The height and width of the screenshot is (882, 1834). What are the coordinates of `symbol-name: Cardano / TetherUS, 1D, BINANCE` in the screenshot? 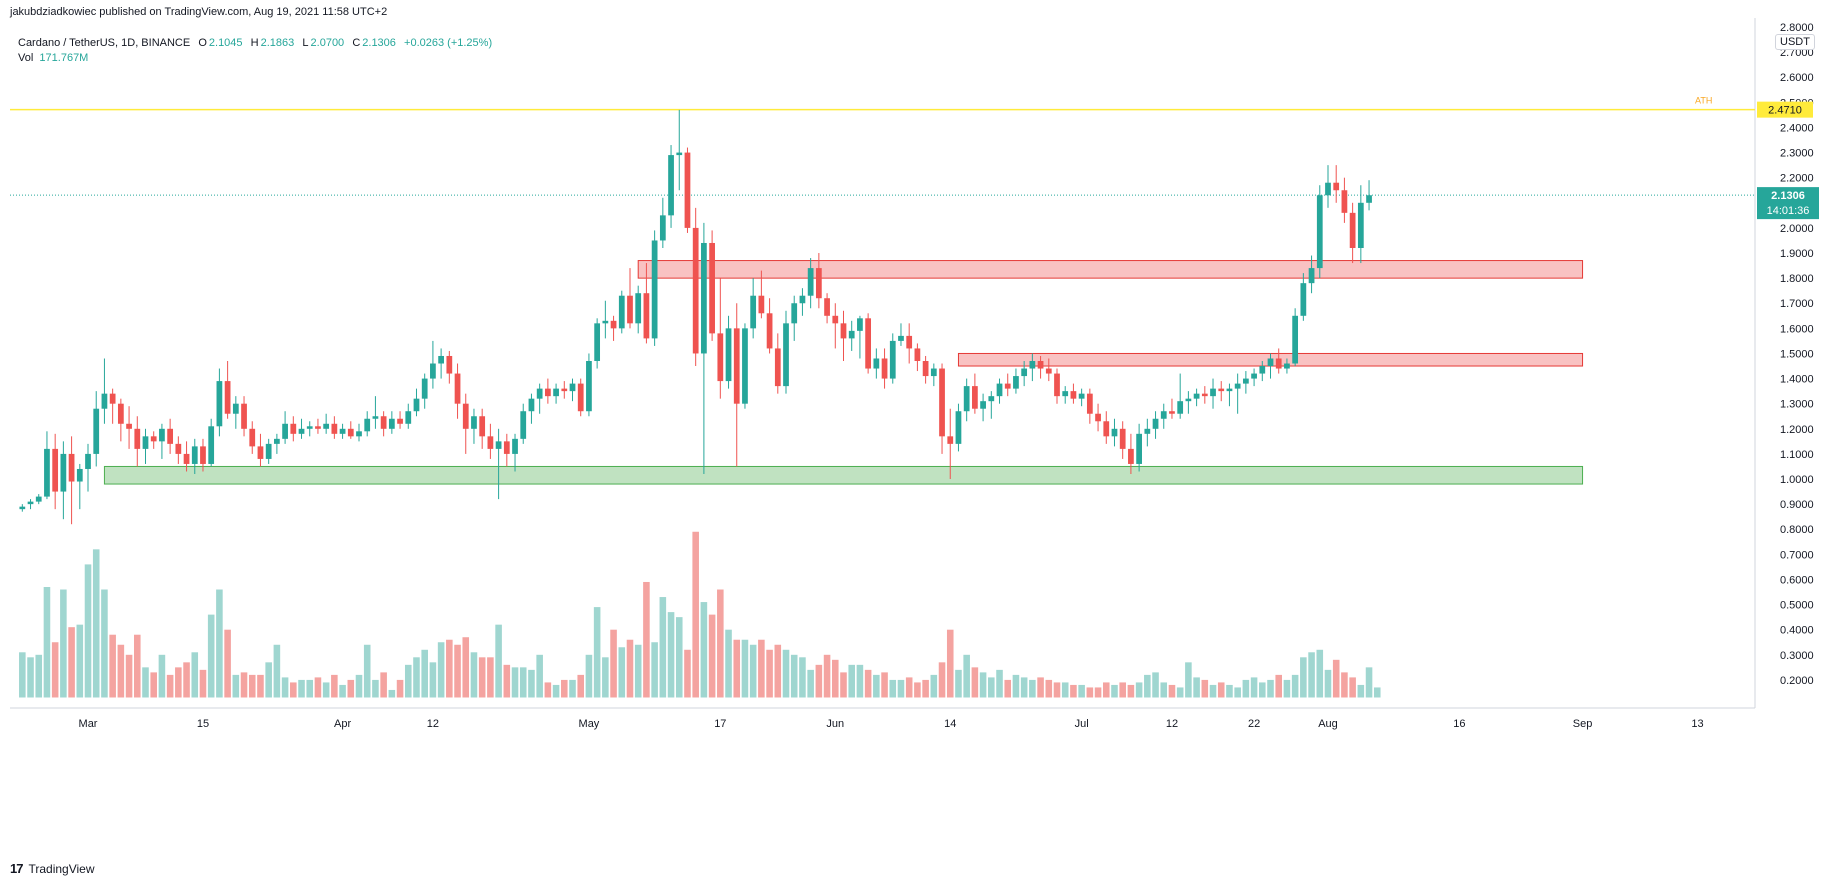 It's located at (104, 43).